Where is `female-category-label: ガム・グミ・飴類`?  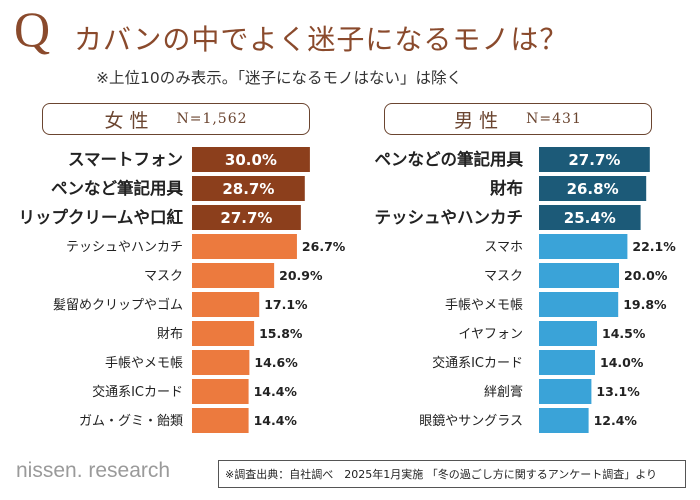
female-category-label: ガム・グミ・飴類 is located at coordinates (131, 421).